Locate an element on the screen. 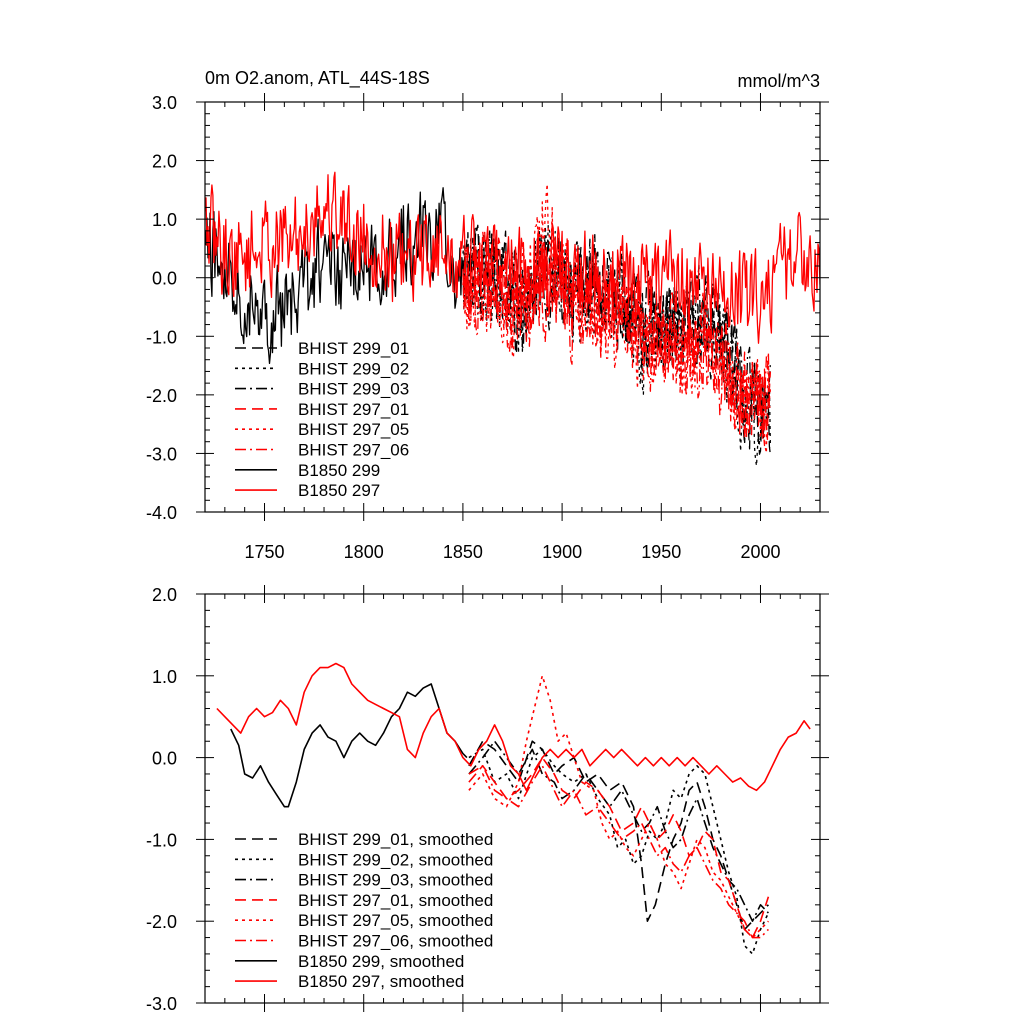 The width and height of the screenshot is (1024, 1024). bot-legend-label-1: BHIST 299_01, smoothed is located at coordinates (395, 839).